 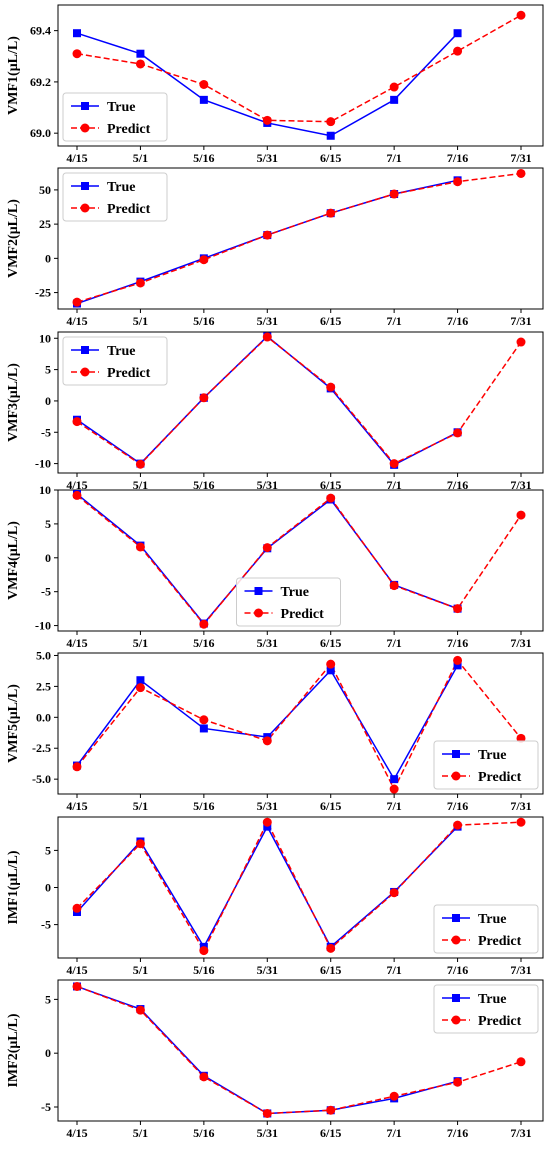 What do you see at coordinates (48, 524) in the screenshot?
I see `y-tick-label: 5` at bounding box center [48, 524].